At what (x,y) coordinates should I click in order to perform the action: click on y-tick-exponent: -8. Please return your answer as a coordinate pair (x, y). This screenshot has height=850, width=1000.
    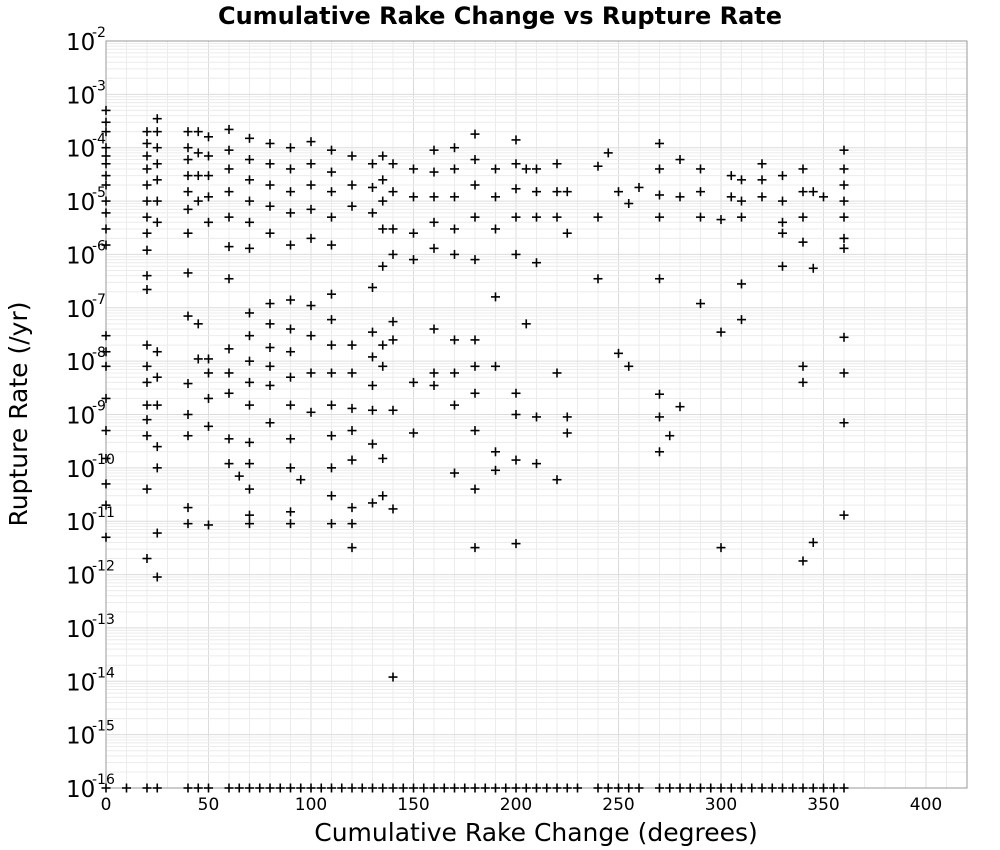
    Looking at the image, I should click on (99, 353).